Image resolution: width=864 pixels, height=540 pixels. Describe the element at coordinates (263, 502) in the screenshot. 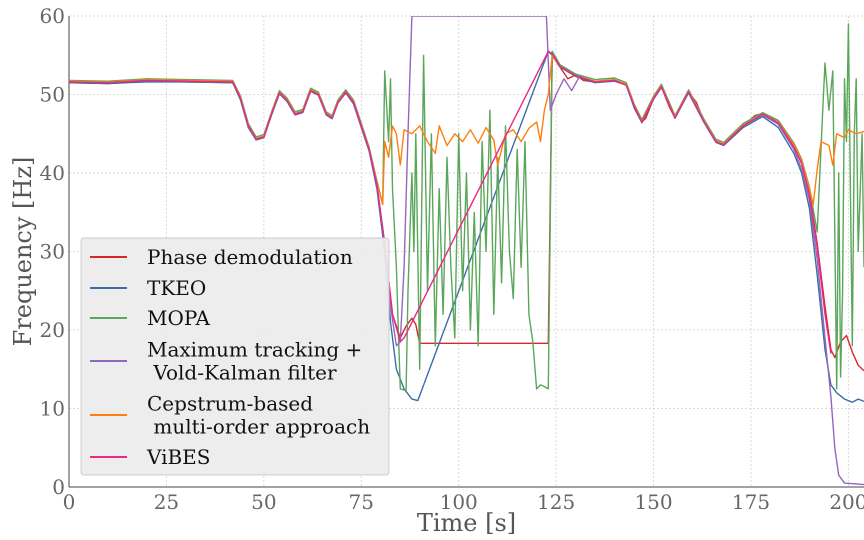

I see `x-tick-label: 50` at that location.